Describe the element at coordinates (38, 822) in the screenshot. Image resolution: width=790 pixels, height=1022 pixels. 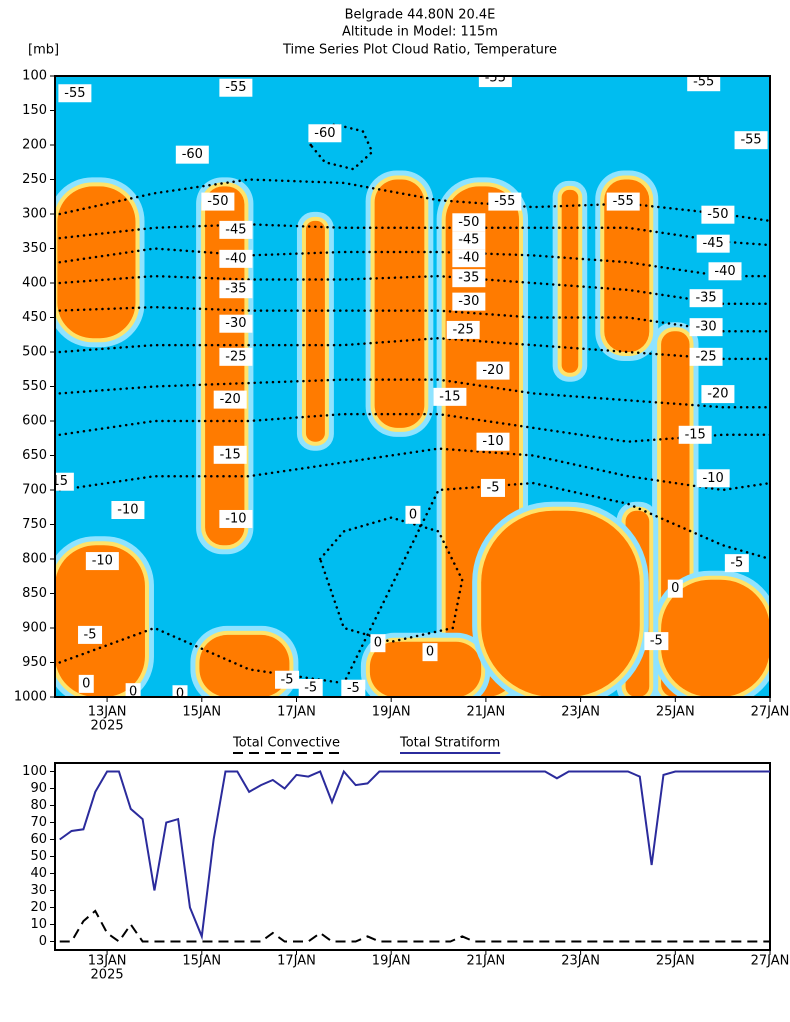
I see `y-tick-label: 70` at that location.